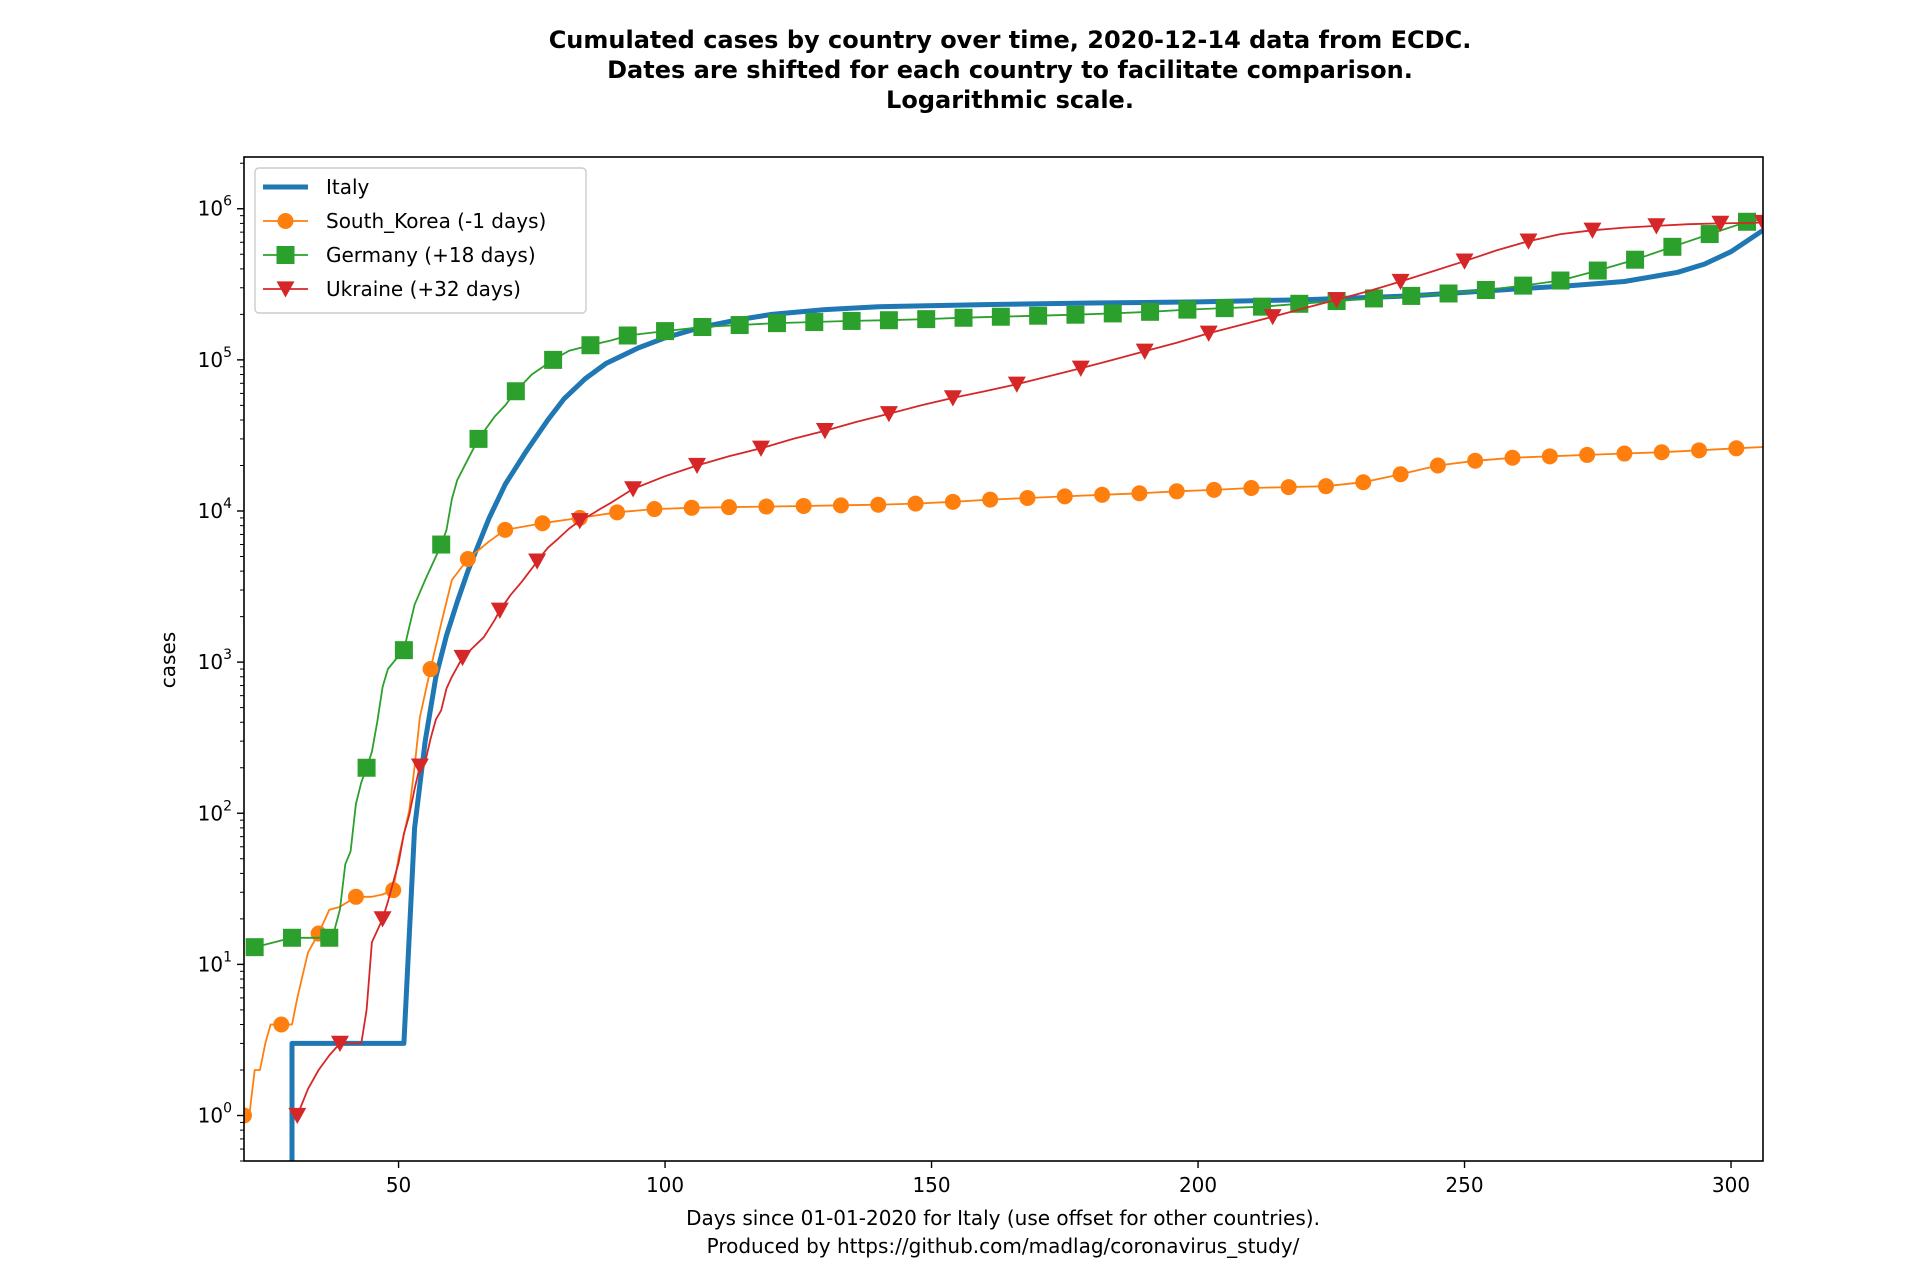 Image resolution: width=1920 pixels, height=1280 pixels. Describe the element at coordinates (392, 289) in the screenshot. I see `legend-entry: Ukraine (+32 days)` at that location.